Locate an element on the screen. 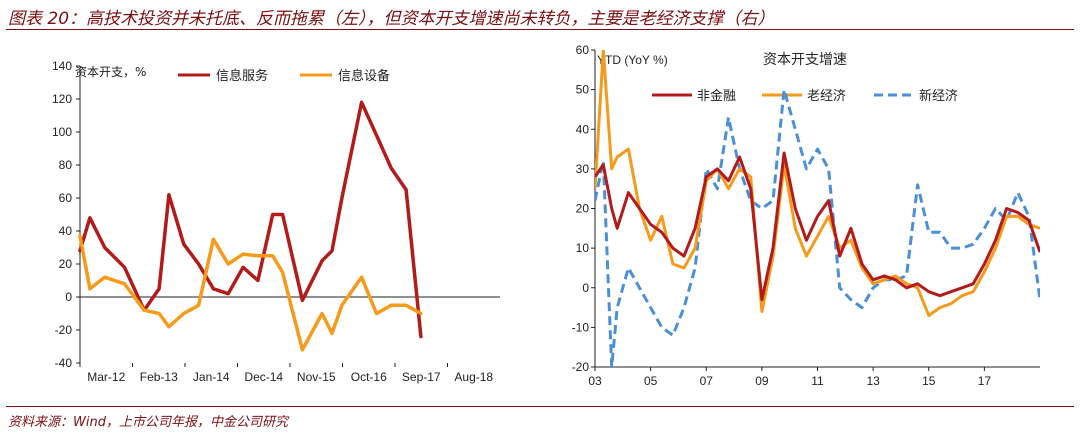 The height and width of the screenshot is (437, 1080). left-y-tick-label: -20 is located at coordinates (64, 330).